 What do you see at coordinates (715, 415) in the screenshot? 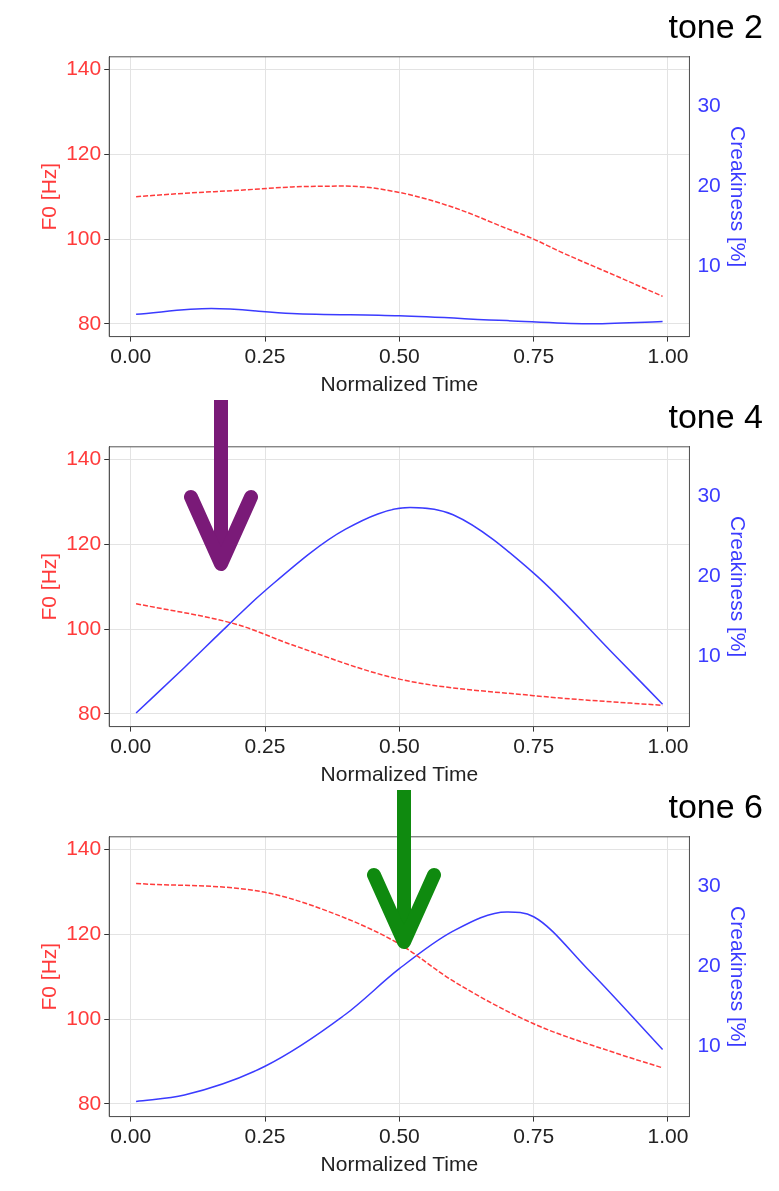
I see `chart-title: tone 4` at bounding box center [715, 415].